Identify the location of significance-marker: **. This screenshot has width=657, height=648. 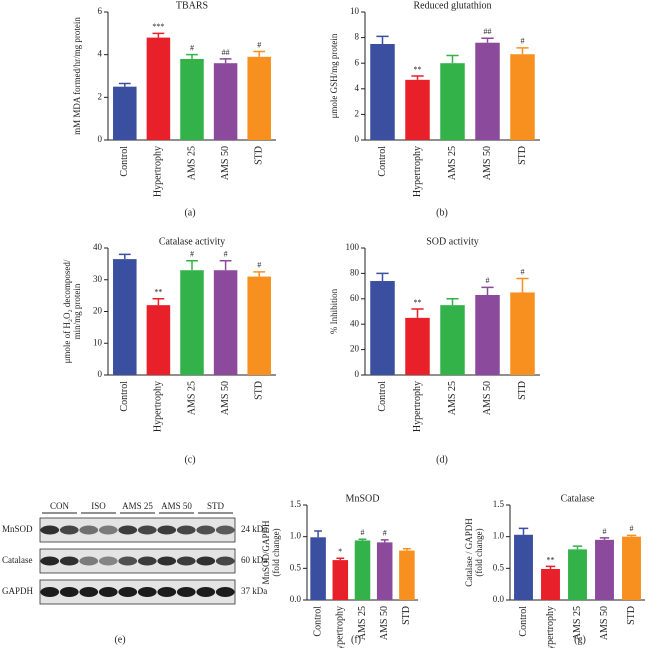
(158, 292).